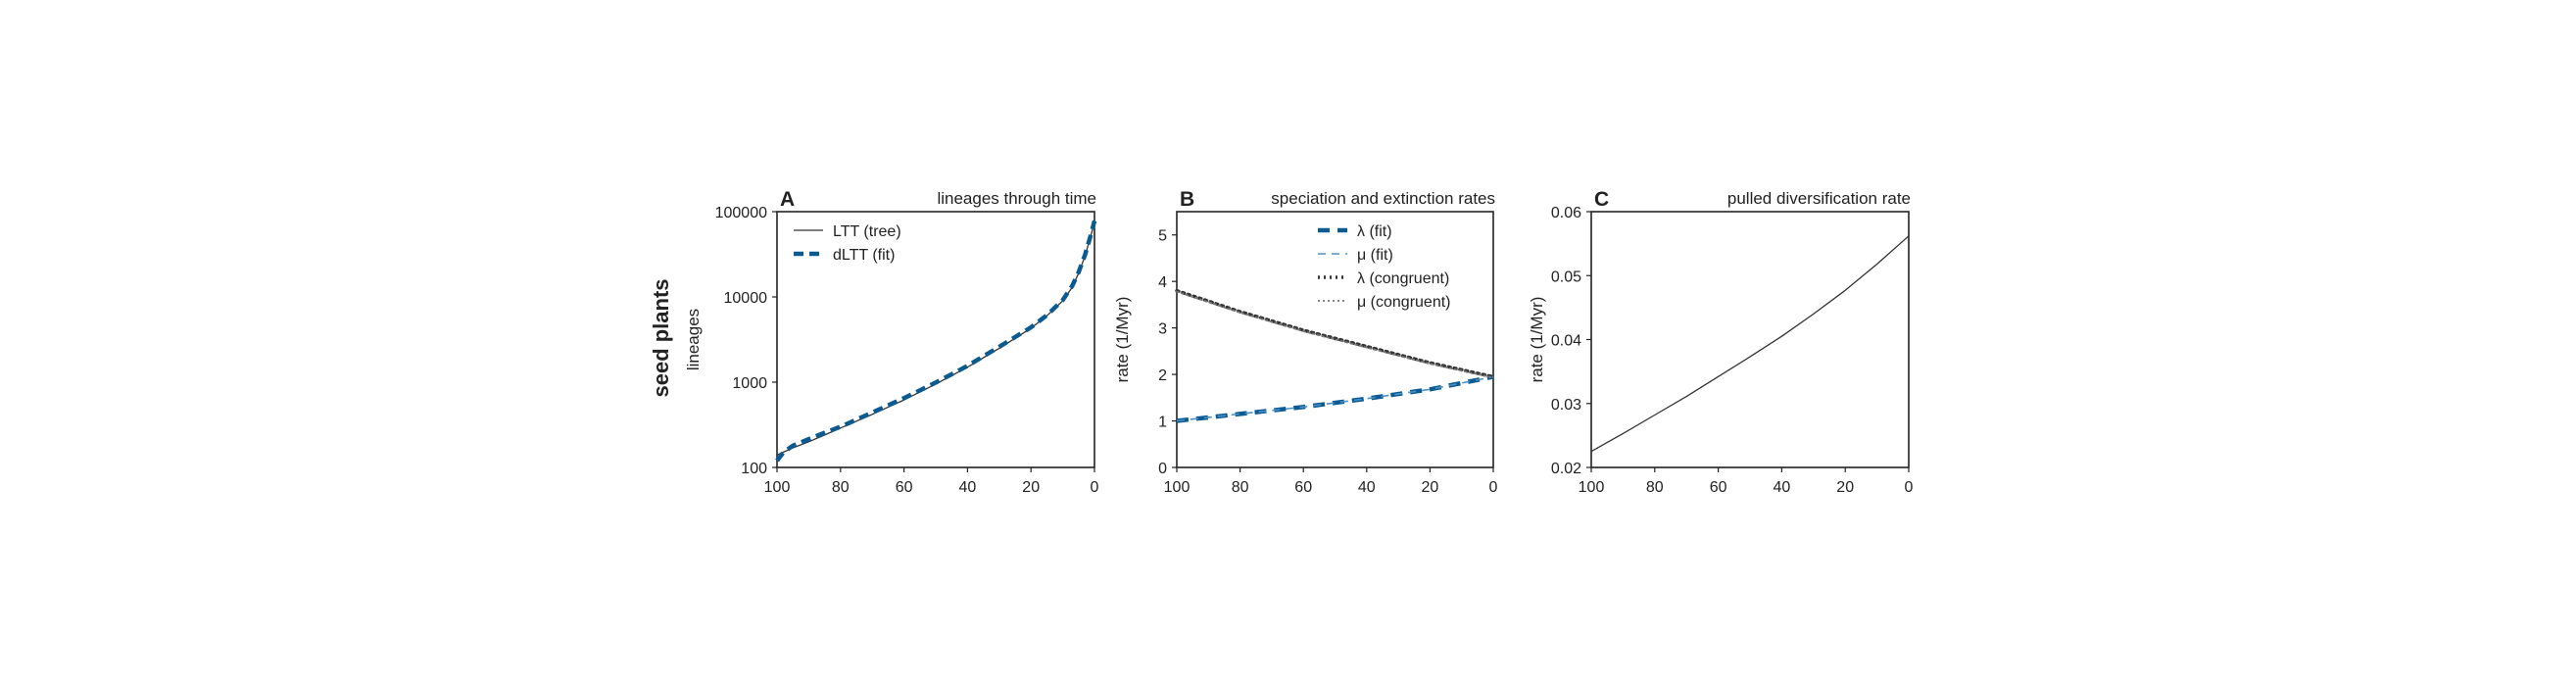 Image resolution: width=2576 pixels, height=684 pixels. What do you see at coordinates (741, 213) in the screenshot?
I see `y-tick-label: 100000` at bounding box center [741, 213].